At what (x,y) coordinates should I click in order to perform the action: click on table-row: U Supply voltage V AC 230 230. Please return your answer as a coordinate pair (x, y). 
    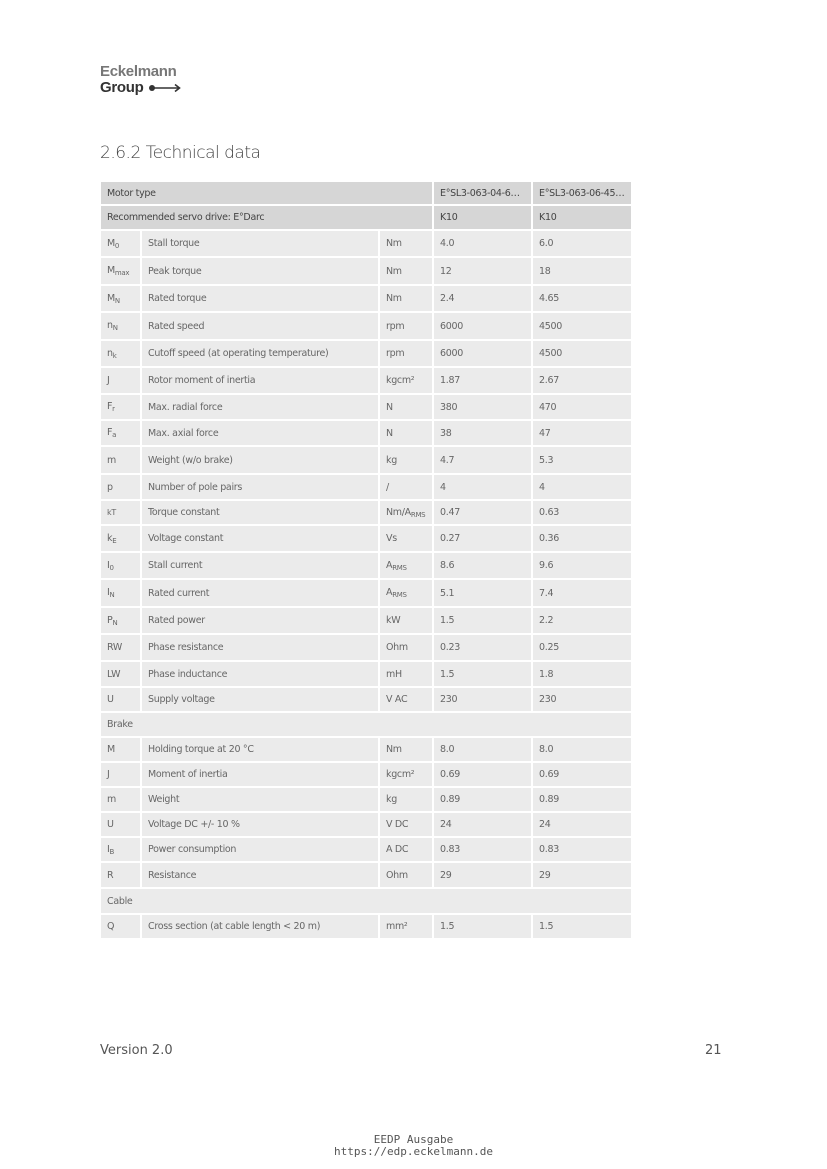
    Looking at the image, I should click on (366, 699).